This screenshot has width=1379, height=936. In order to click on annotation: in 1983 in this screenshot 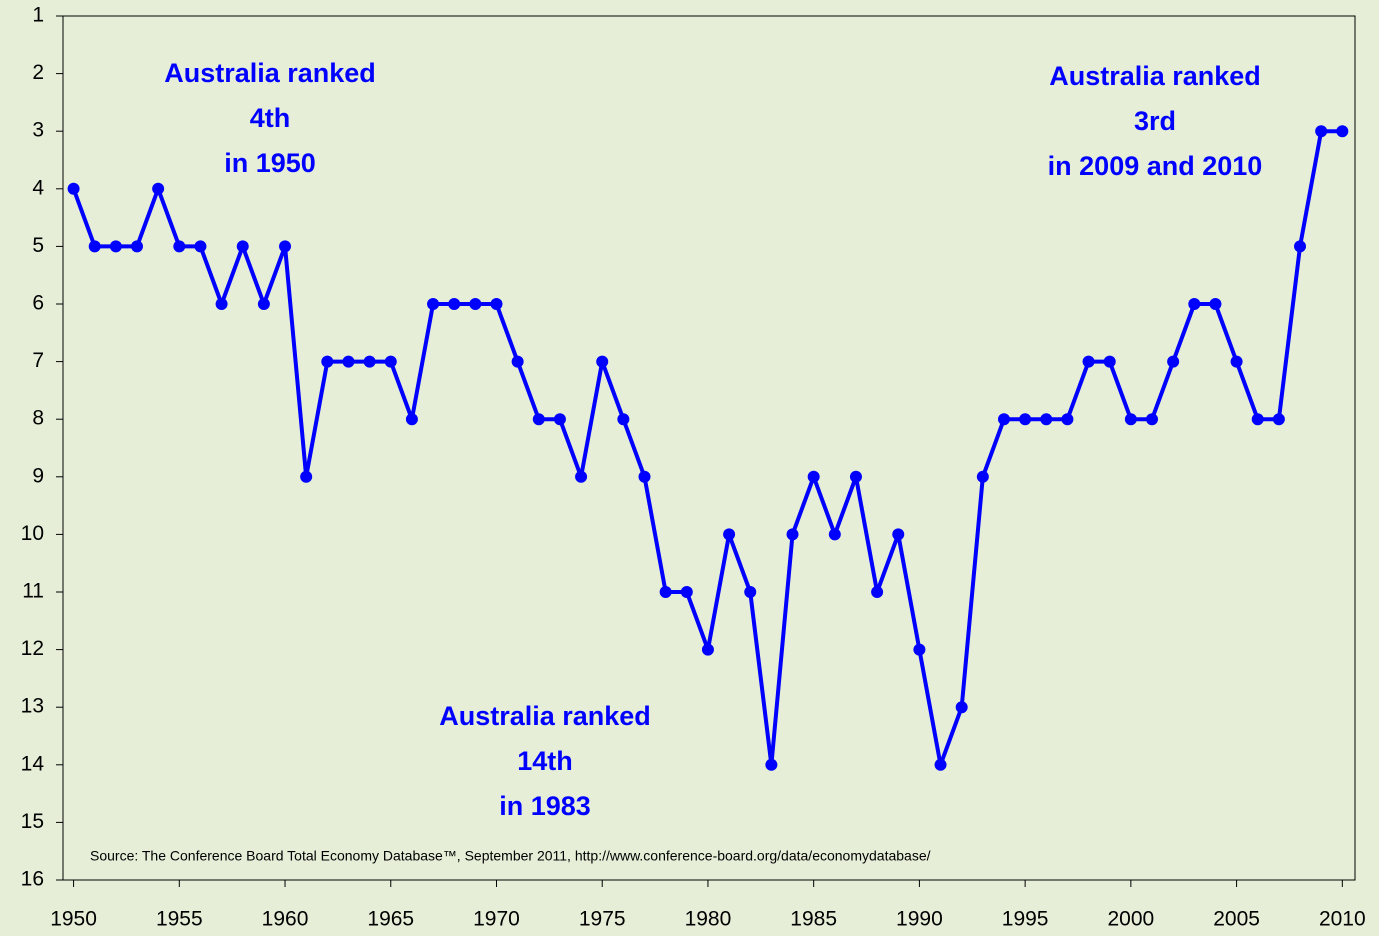, I will do `click(545, 806)`.